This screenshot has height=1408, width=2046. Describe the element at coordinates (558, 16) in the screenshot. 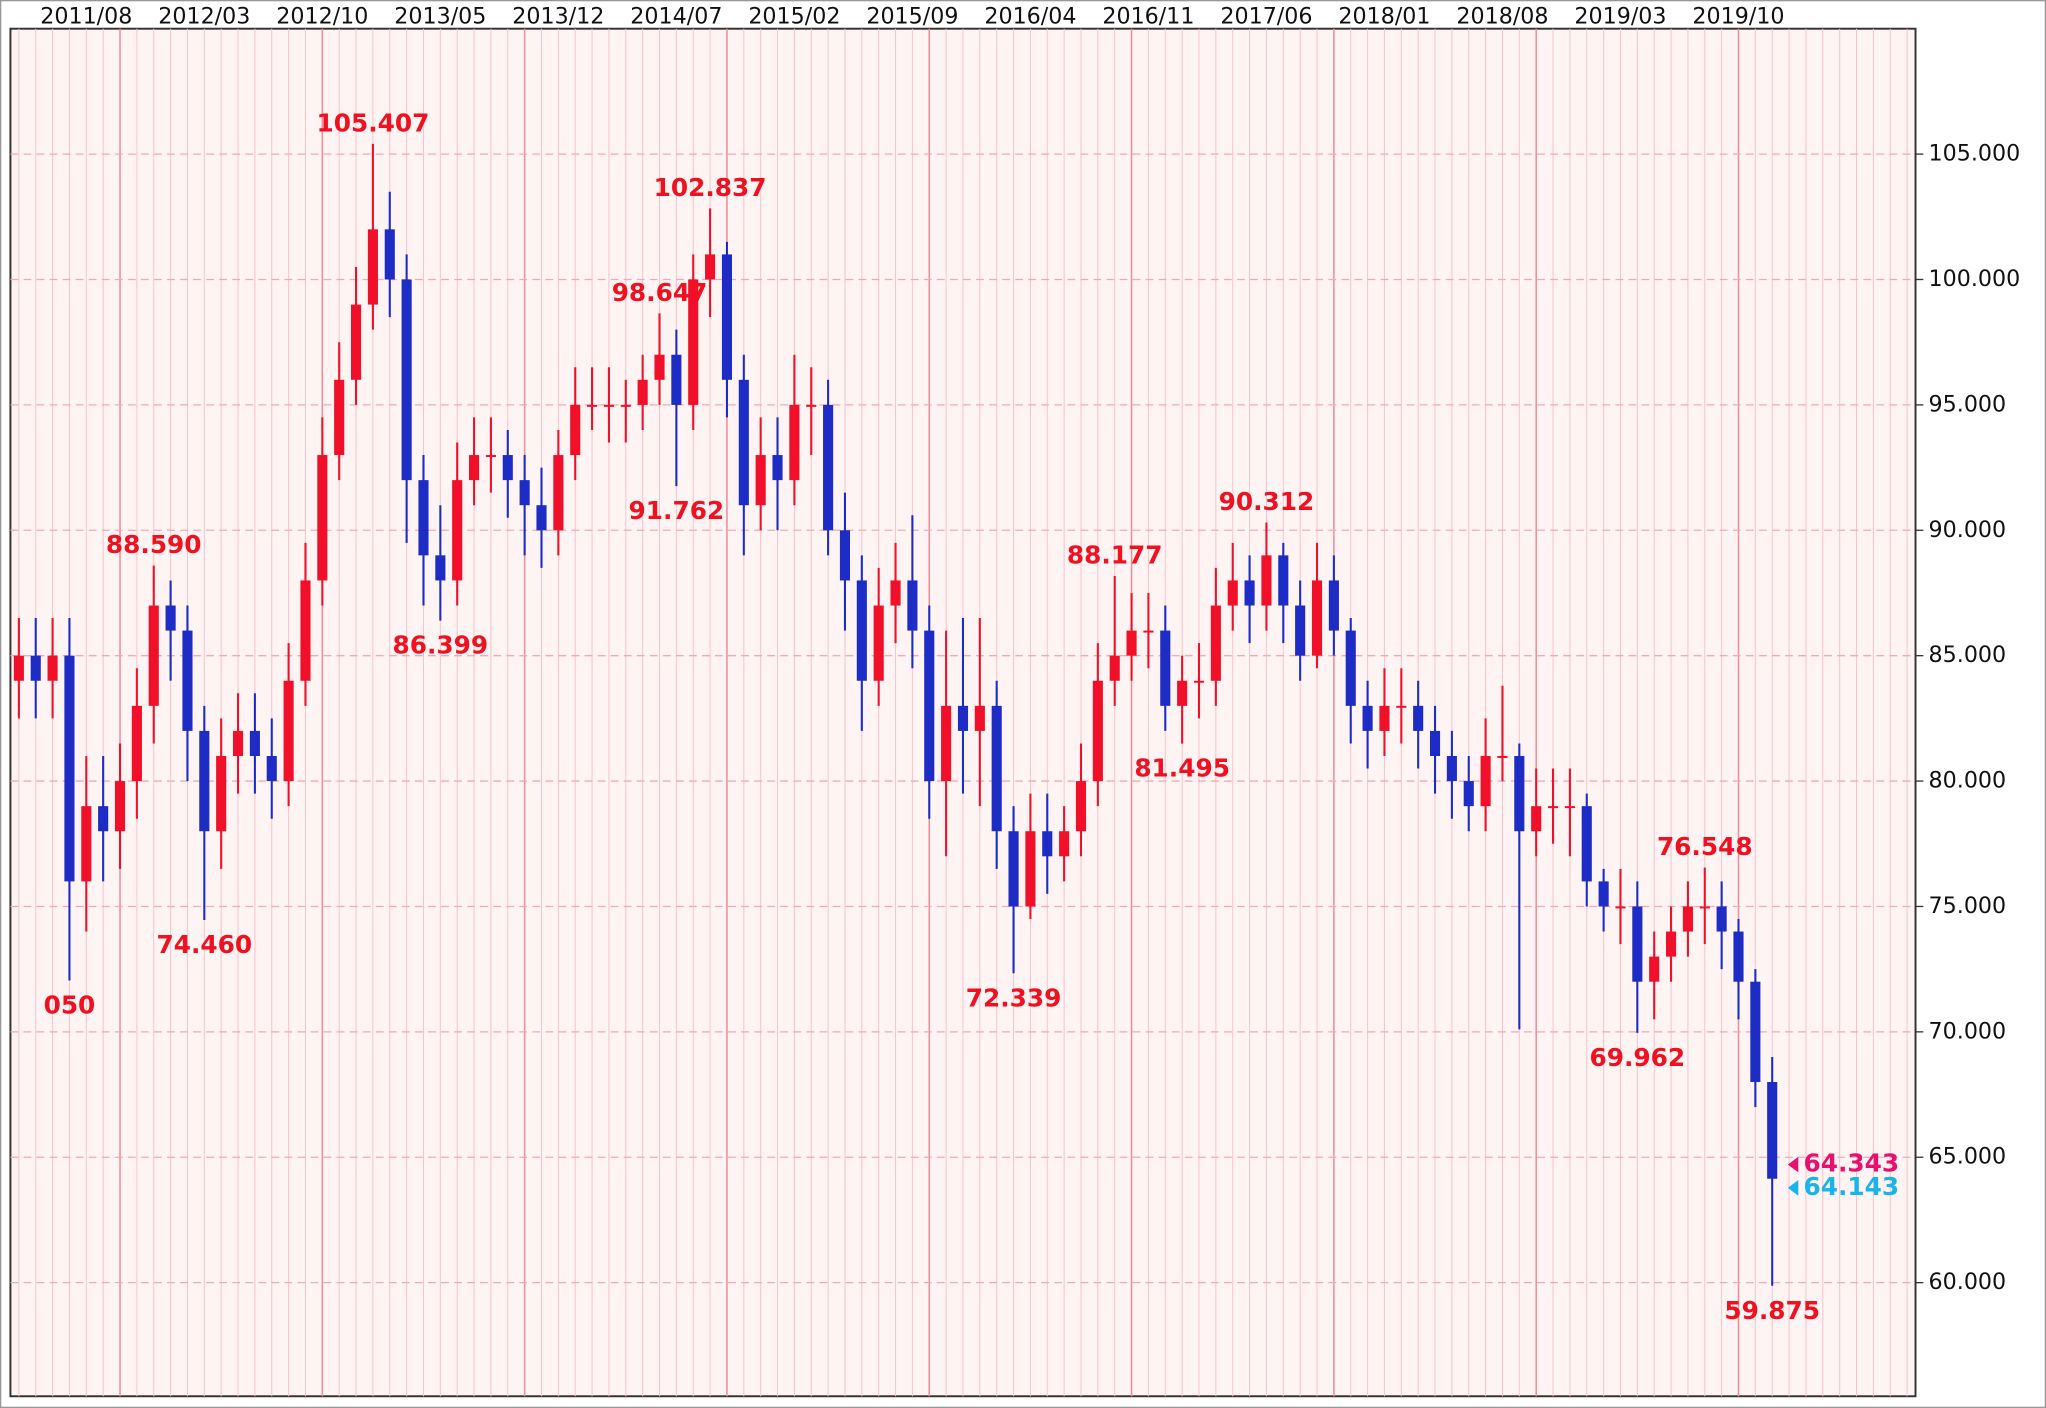

I see `x-tick-label: 2013/12` at that location.